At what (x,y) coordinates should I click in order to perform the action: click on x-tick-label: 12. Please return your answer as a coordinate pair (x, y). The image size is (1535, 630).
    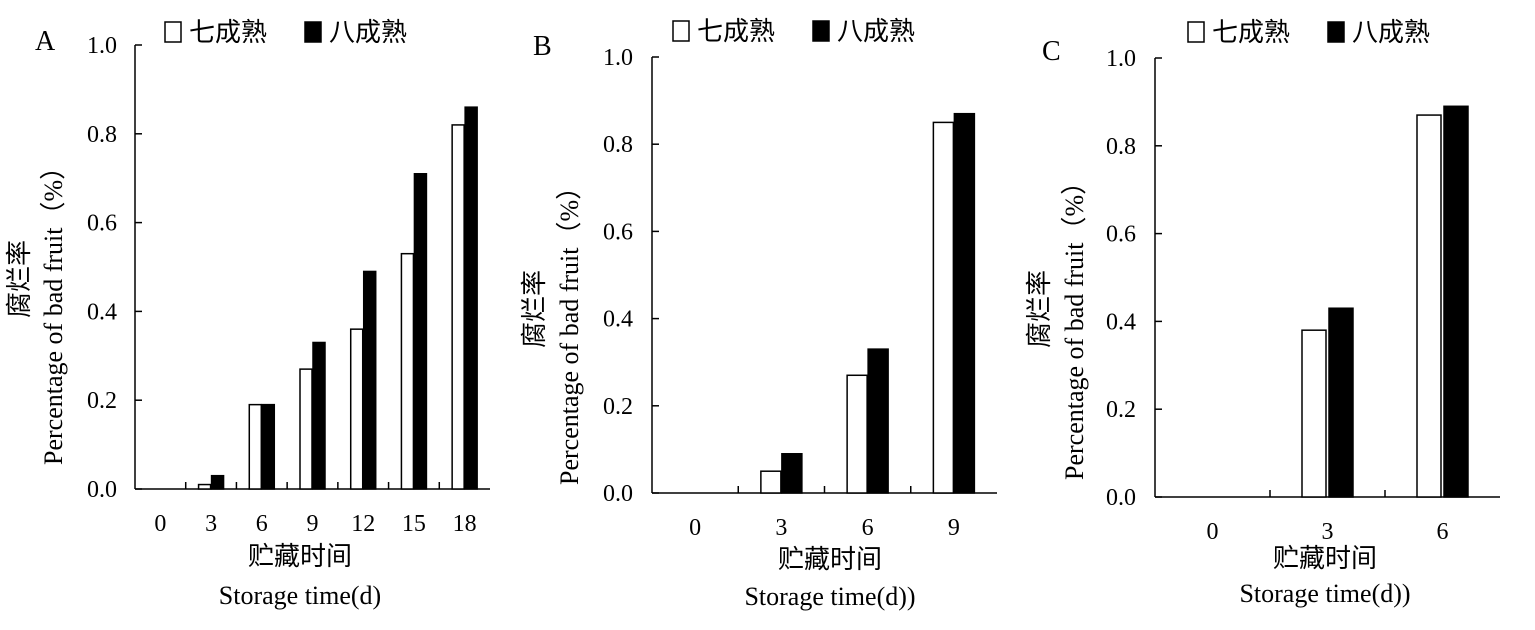
    Looking at the image, I should click on (363, 524).